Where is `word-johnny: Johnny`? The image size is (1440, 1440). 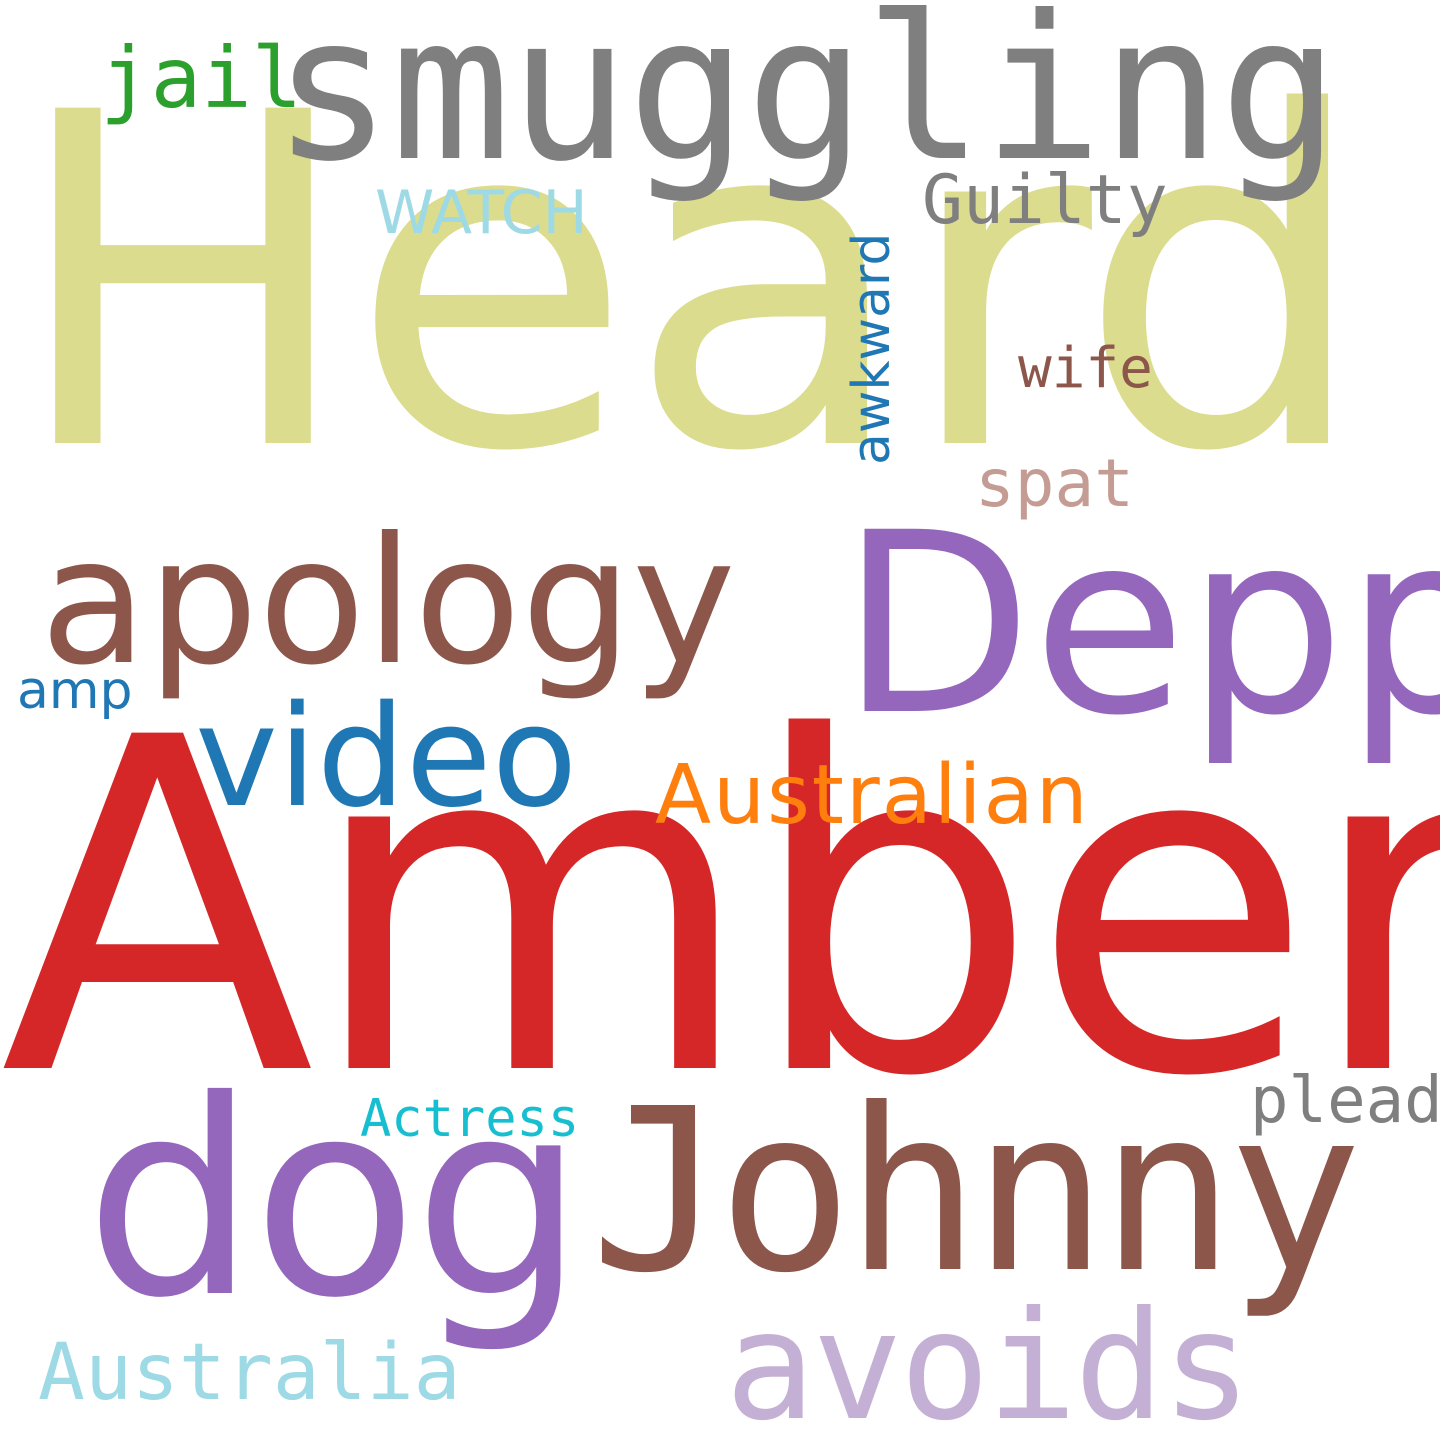
word-johnny: Johnny is located at coordinates (976, 1192).